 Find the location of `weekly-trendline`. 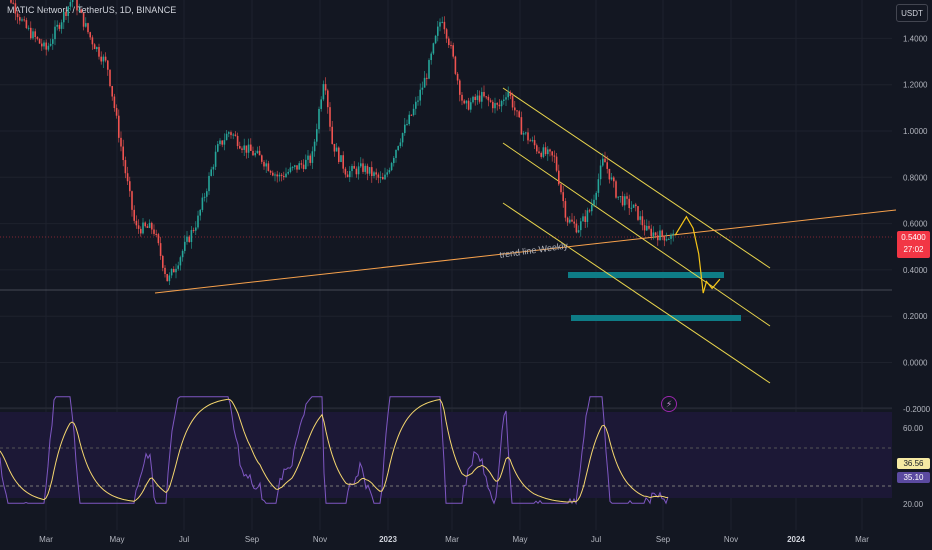

weekly-trendline is located at coordinates (525, 251).